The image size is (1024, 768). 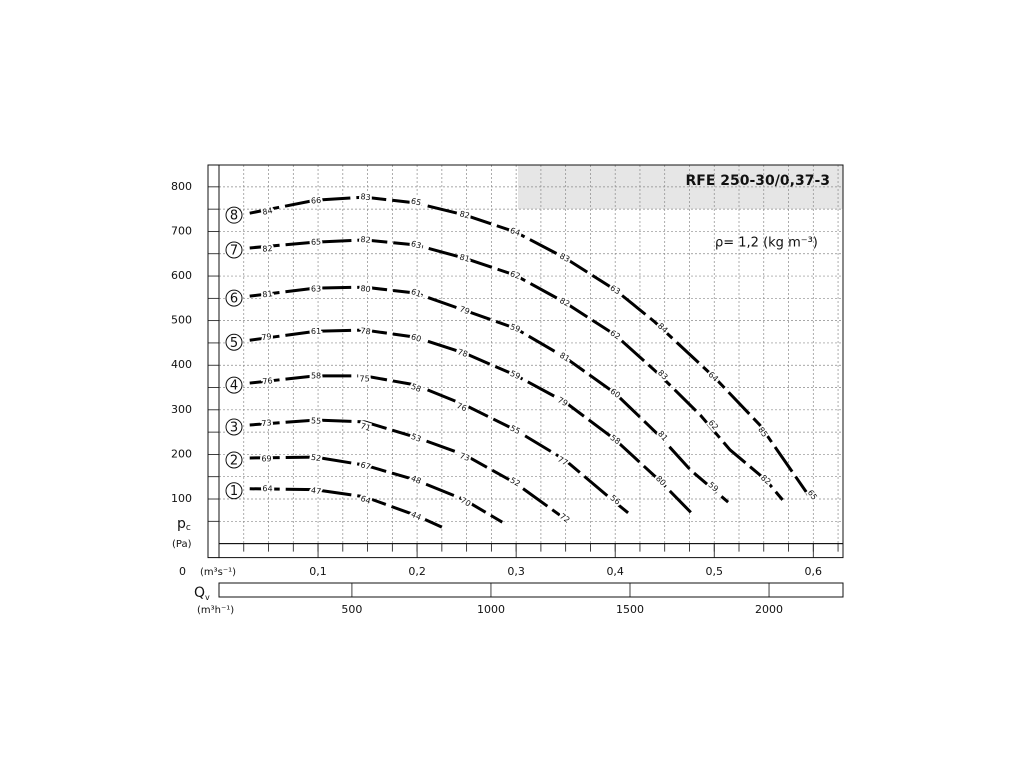 What do you see at coordinates (615, 571) in the screenshot?
I see `x-tick-label: 0,4` at bounding box center [615, 571].